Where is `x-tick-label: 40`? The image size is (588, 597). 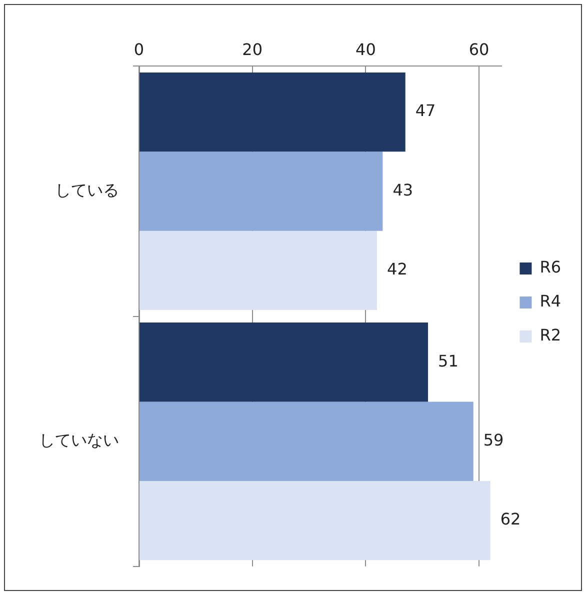
x-tick-label: 40 is located at coordinates (366, 49).